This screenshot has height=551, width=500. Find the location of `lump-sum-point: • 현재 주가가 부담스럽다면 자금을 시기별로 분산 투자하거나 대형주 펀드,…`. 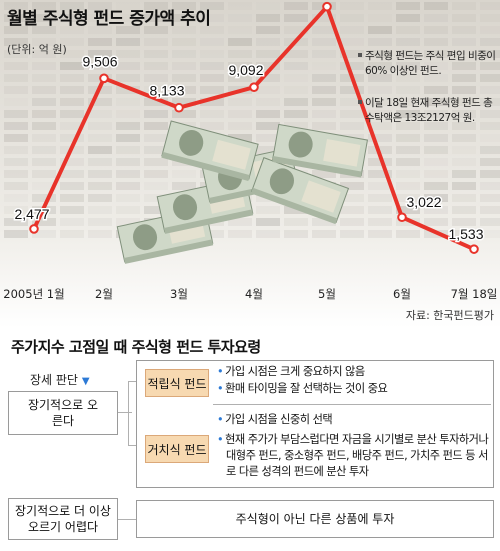

lump-sum-point: • 현재 주가가 부담스럽다면 자금을 시기별로 분산 투자하거나 대형주 펀드,… is located at coordinates (353, 455).